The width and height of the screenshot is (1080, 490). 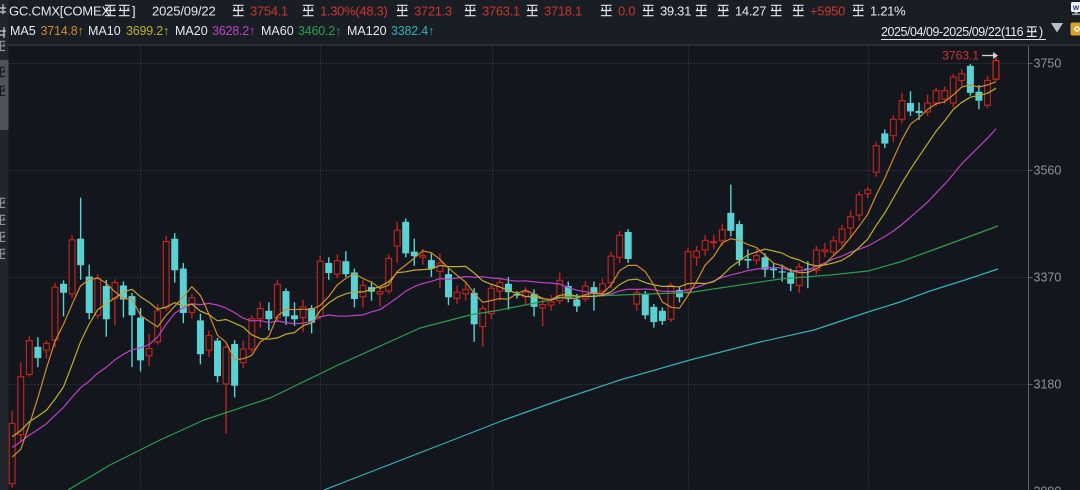 What do you see at coordinates (191, 31) in the screenshot?
I see `svg-text: MA20` at bounding box center [191, 31].